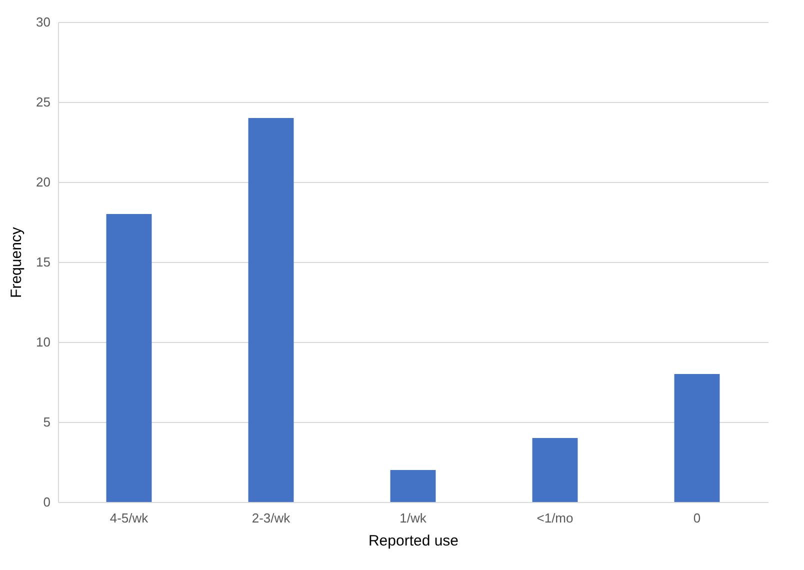 The width and height of the screenshot is (804, 570). What do you see at coordinates (43, 262) in the screenshot?
I see `y-tick-label: 15` at bounding box center [43, 262].